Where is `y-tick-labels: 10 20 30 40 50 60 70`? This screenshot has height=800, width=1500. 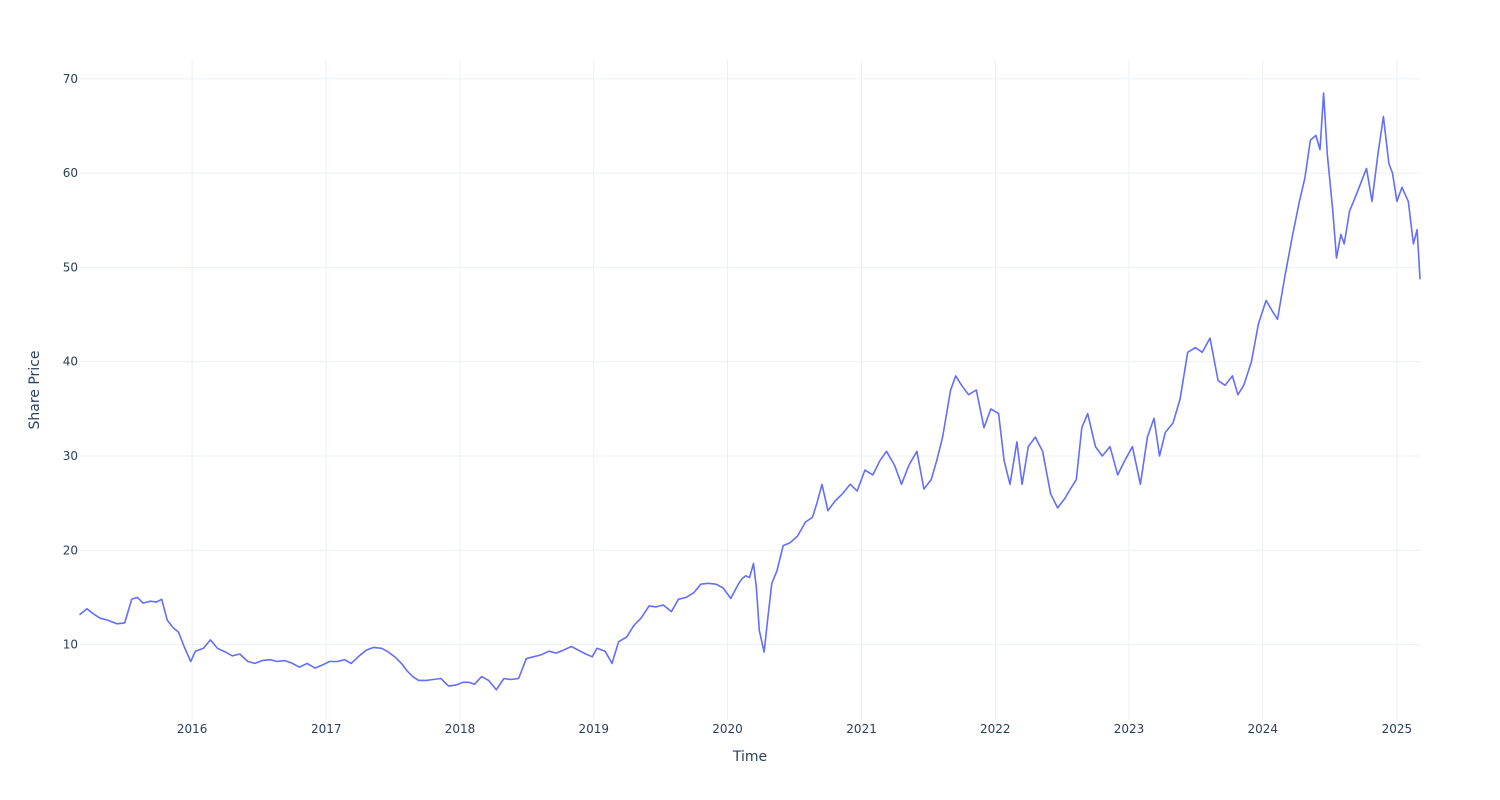
y-tick-labels: 10 20 30 40 50 60 70 is located at coordinates (70, 362).